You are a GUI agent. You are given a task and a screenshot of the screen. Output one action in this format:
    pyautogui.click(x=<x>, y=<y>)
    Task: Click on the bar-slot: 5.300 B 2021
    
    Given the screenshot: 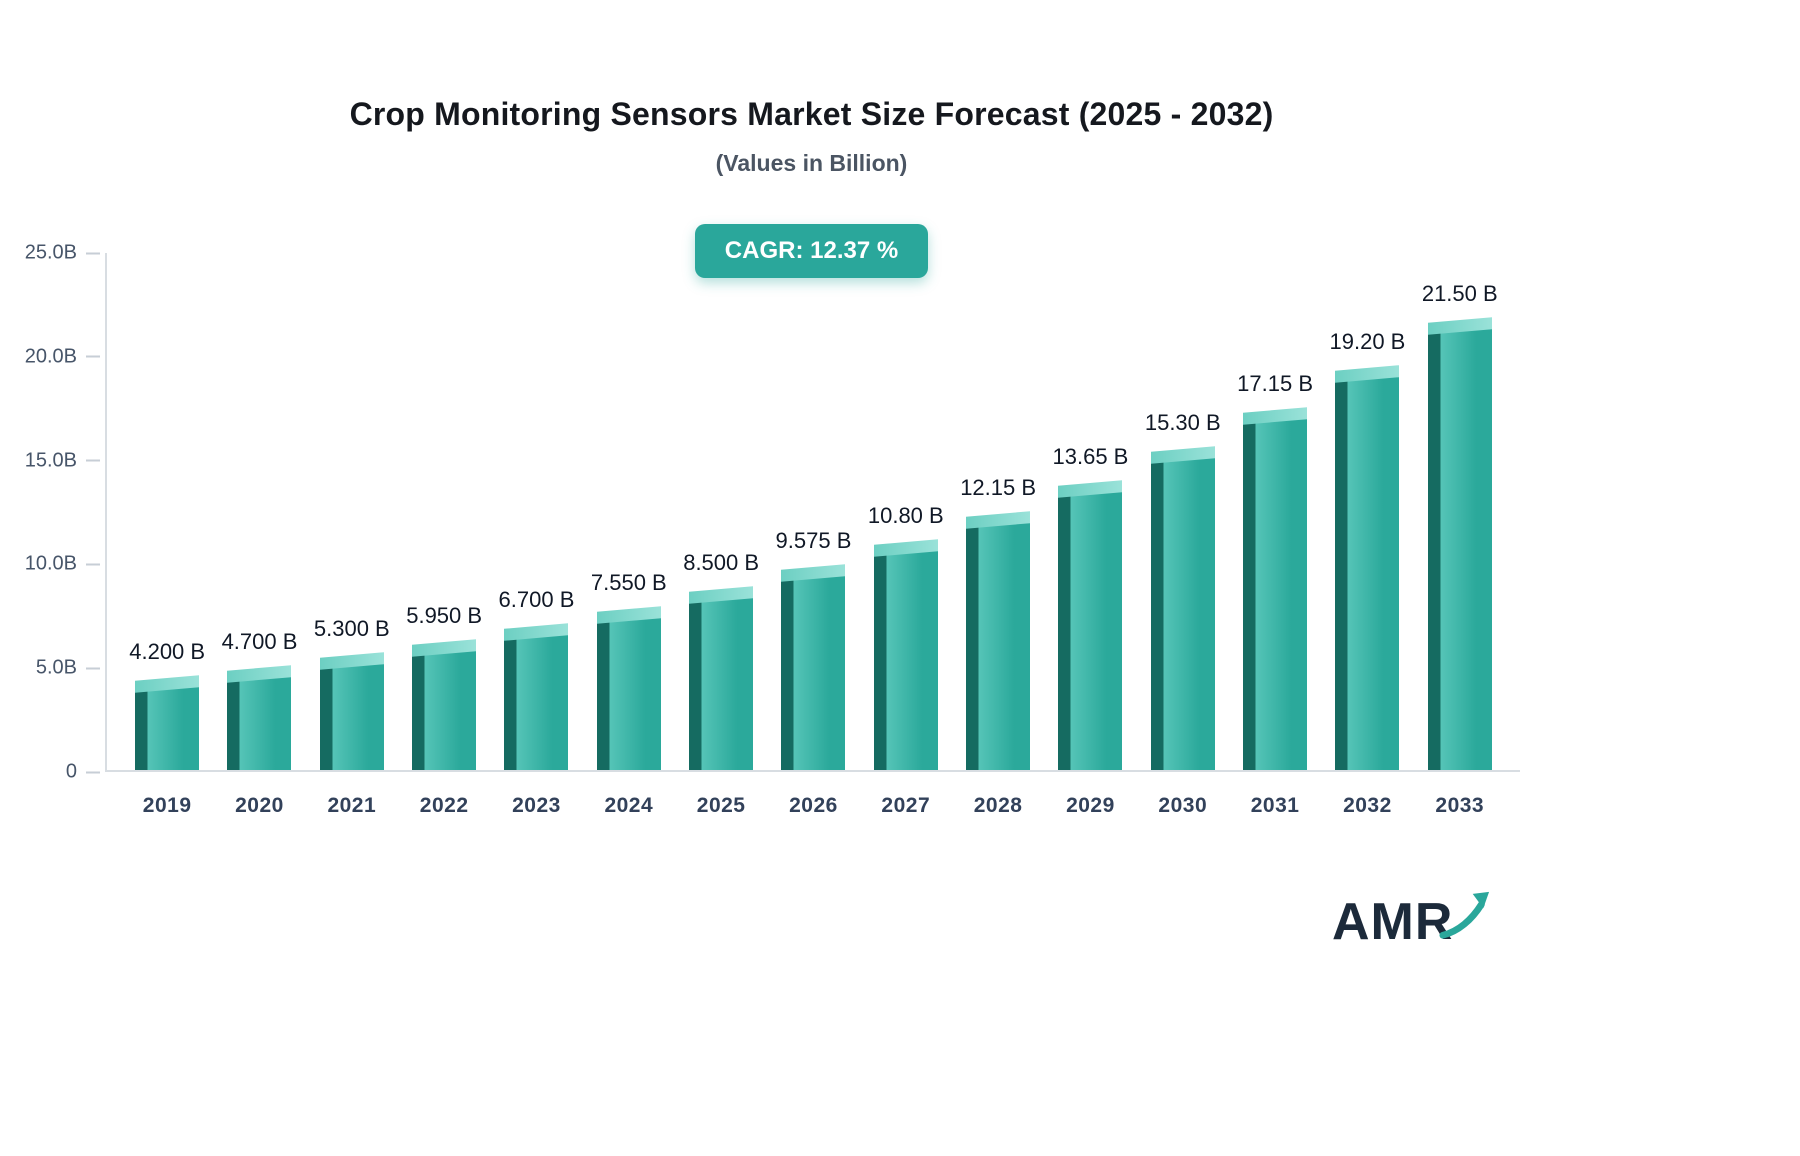 What is the action you would take?
    pyautogui.click(x=352, y=535)
    